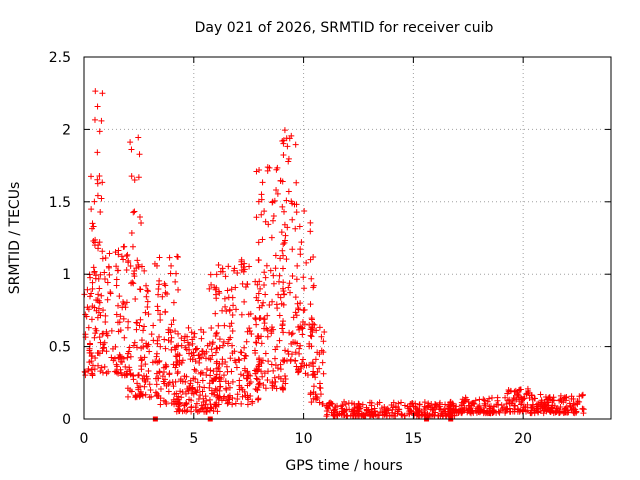  I want to click on y-tick-label: 1, so click(66, 275).